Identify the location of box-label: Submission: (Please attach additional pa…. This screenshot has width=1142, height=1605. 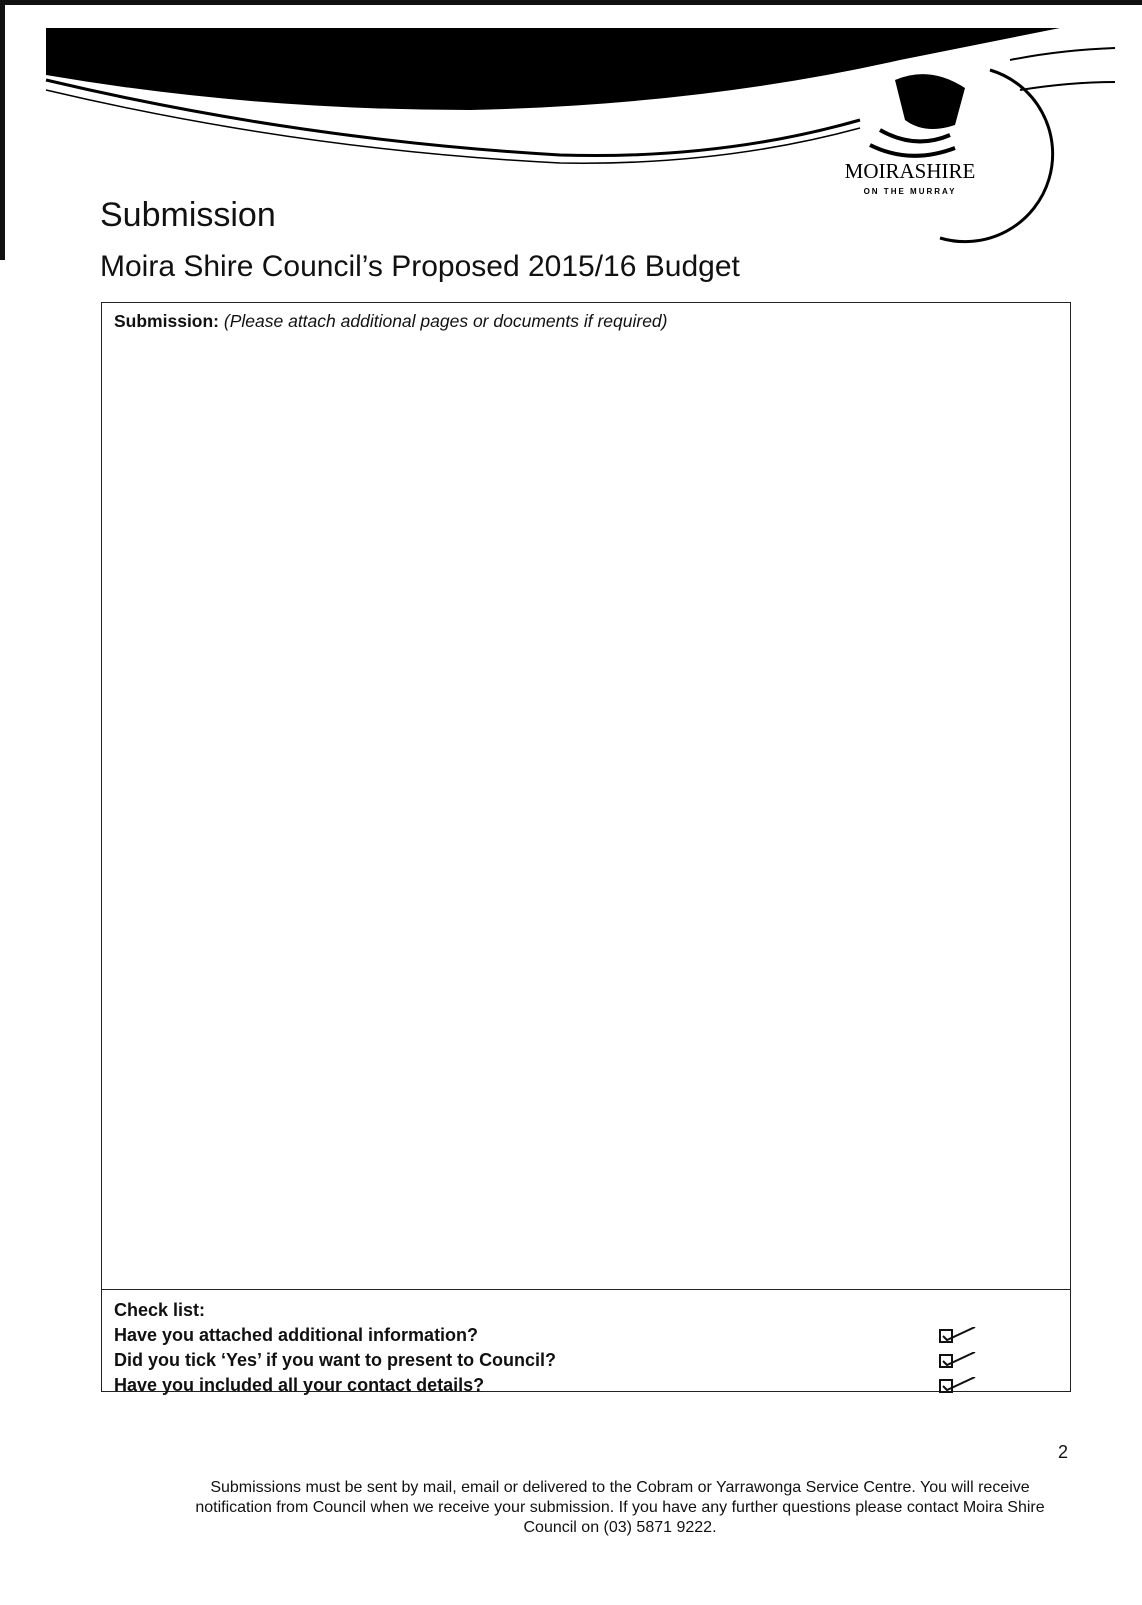
(390, 321).